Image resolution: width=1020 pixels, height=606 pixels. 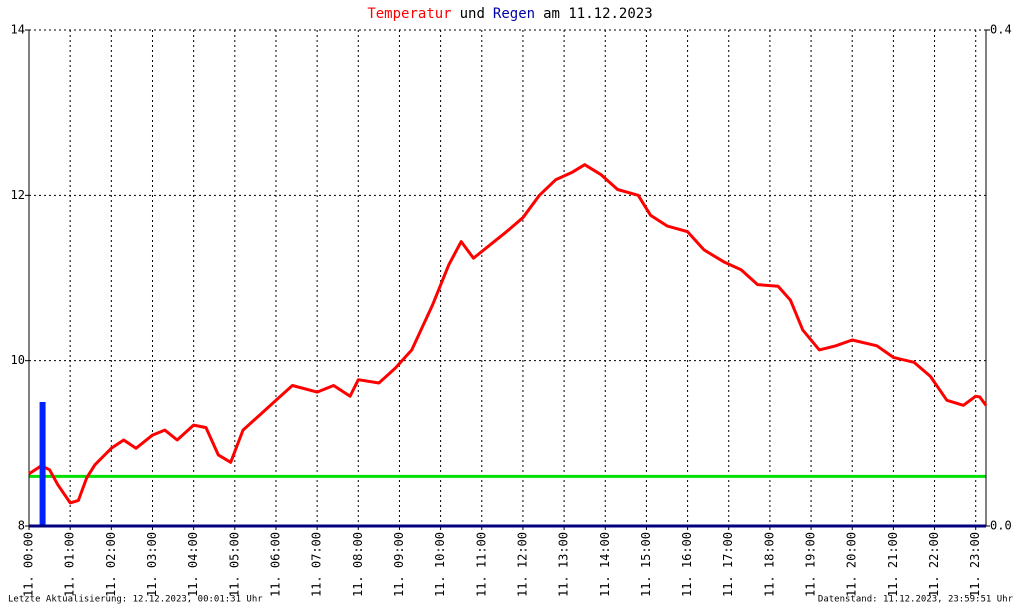 What do you see at coordinates (193, 564) in the screenshot?
I see `x-tick-label: 11. 04:00` at bounding box center [193, 564].